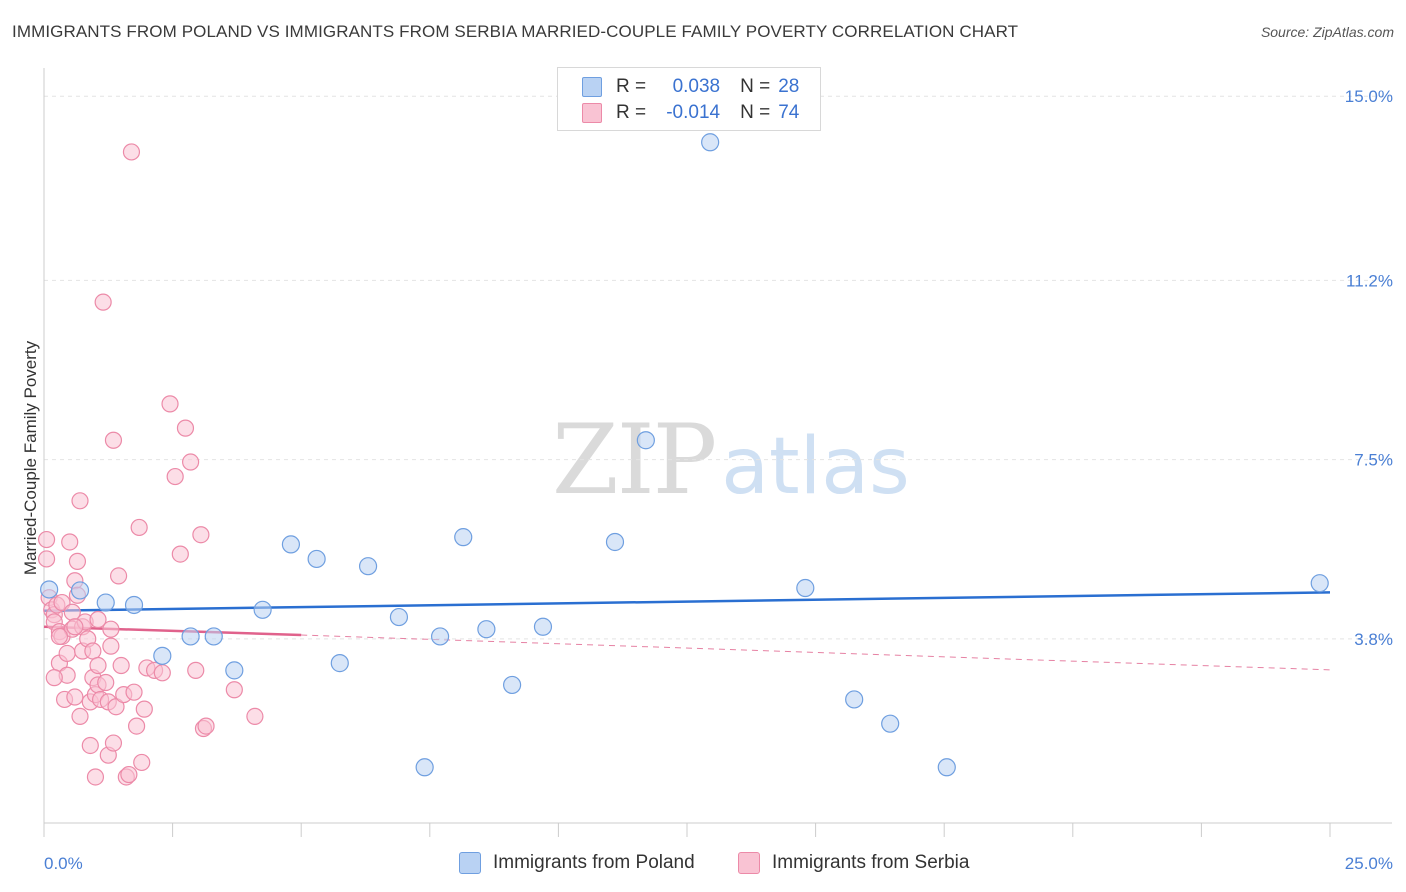 The image size is (1406, 892). Describe the element at coordinates (789, 86) in the screenshot. I see `poland-n-value: 28` at that location.